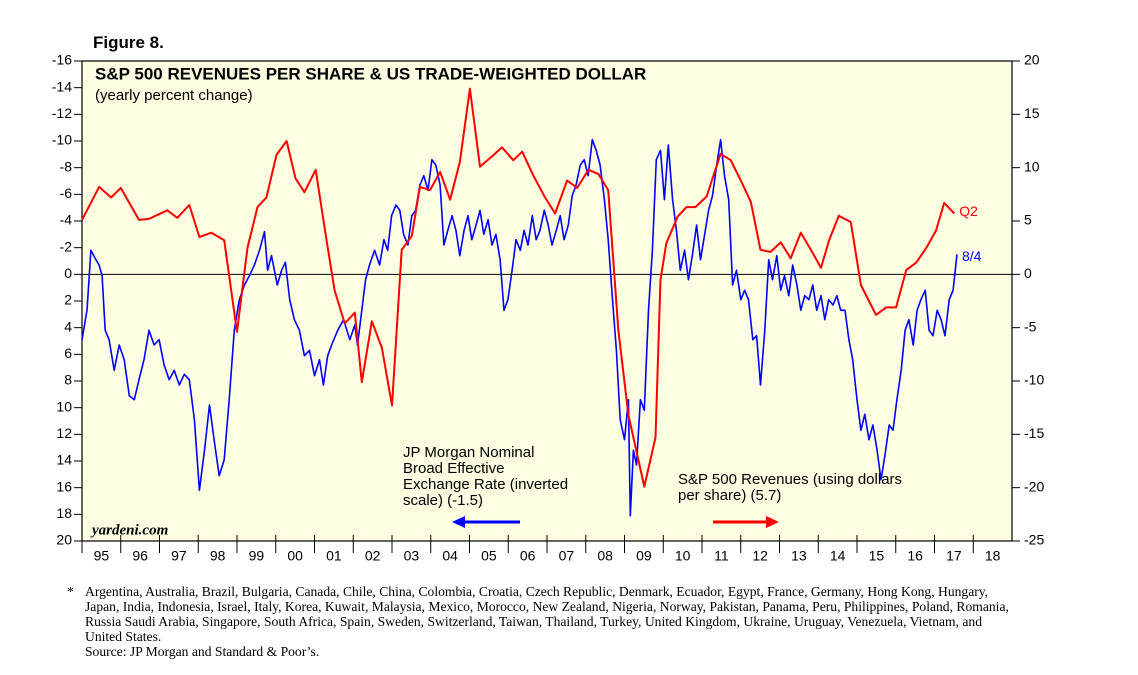 The width and height of the screenshot is (1138, 675). I want to click on y-tick-label: 20, so click(64, 540).